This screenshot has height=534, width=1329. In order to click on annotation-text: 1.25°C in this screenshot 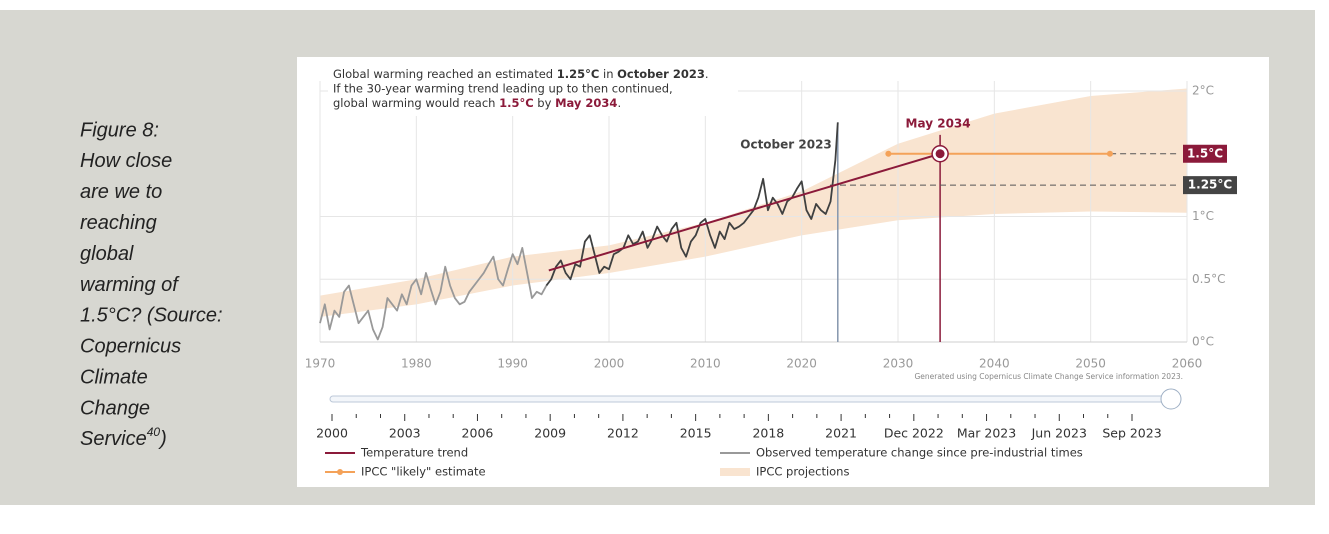, I will do `click(578, 74)`.